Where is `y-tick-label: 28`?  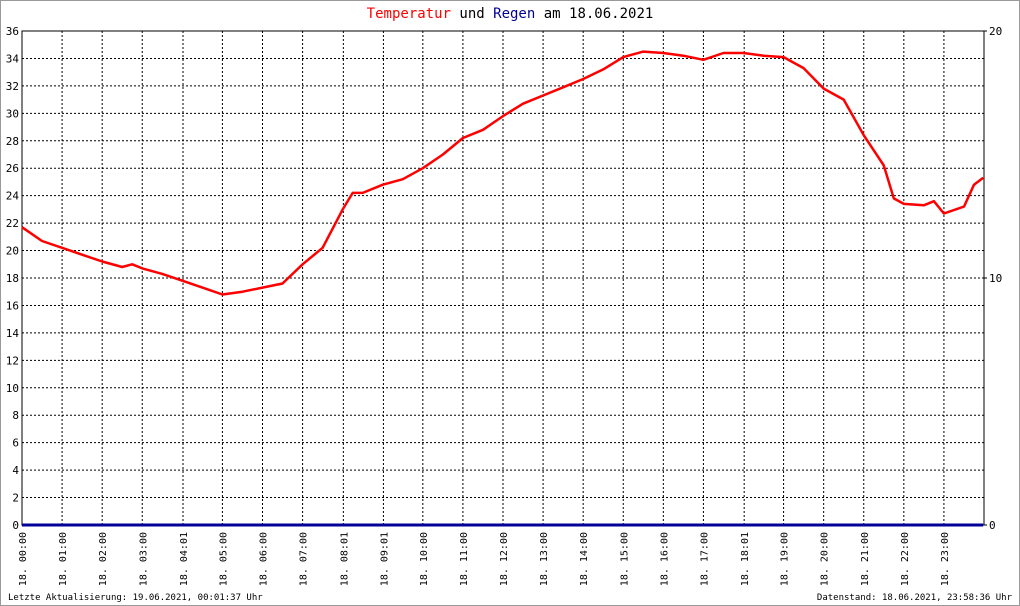
y-tick-label: 28 is located at coordinates (12, 141).